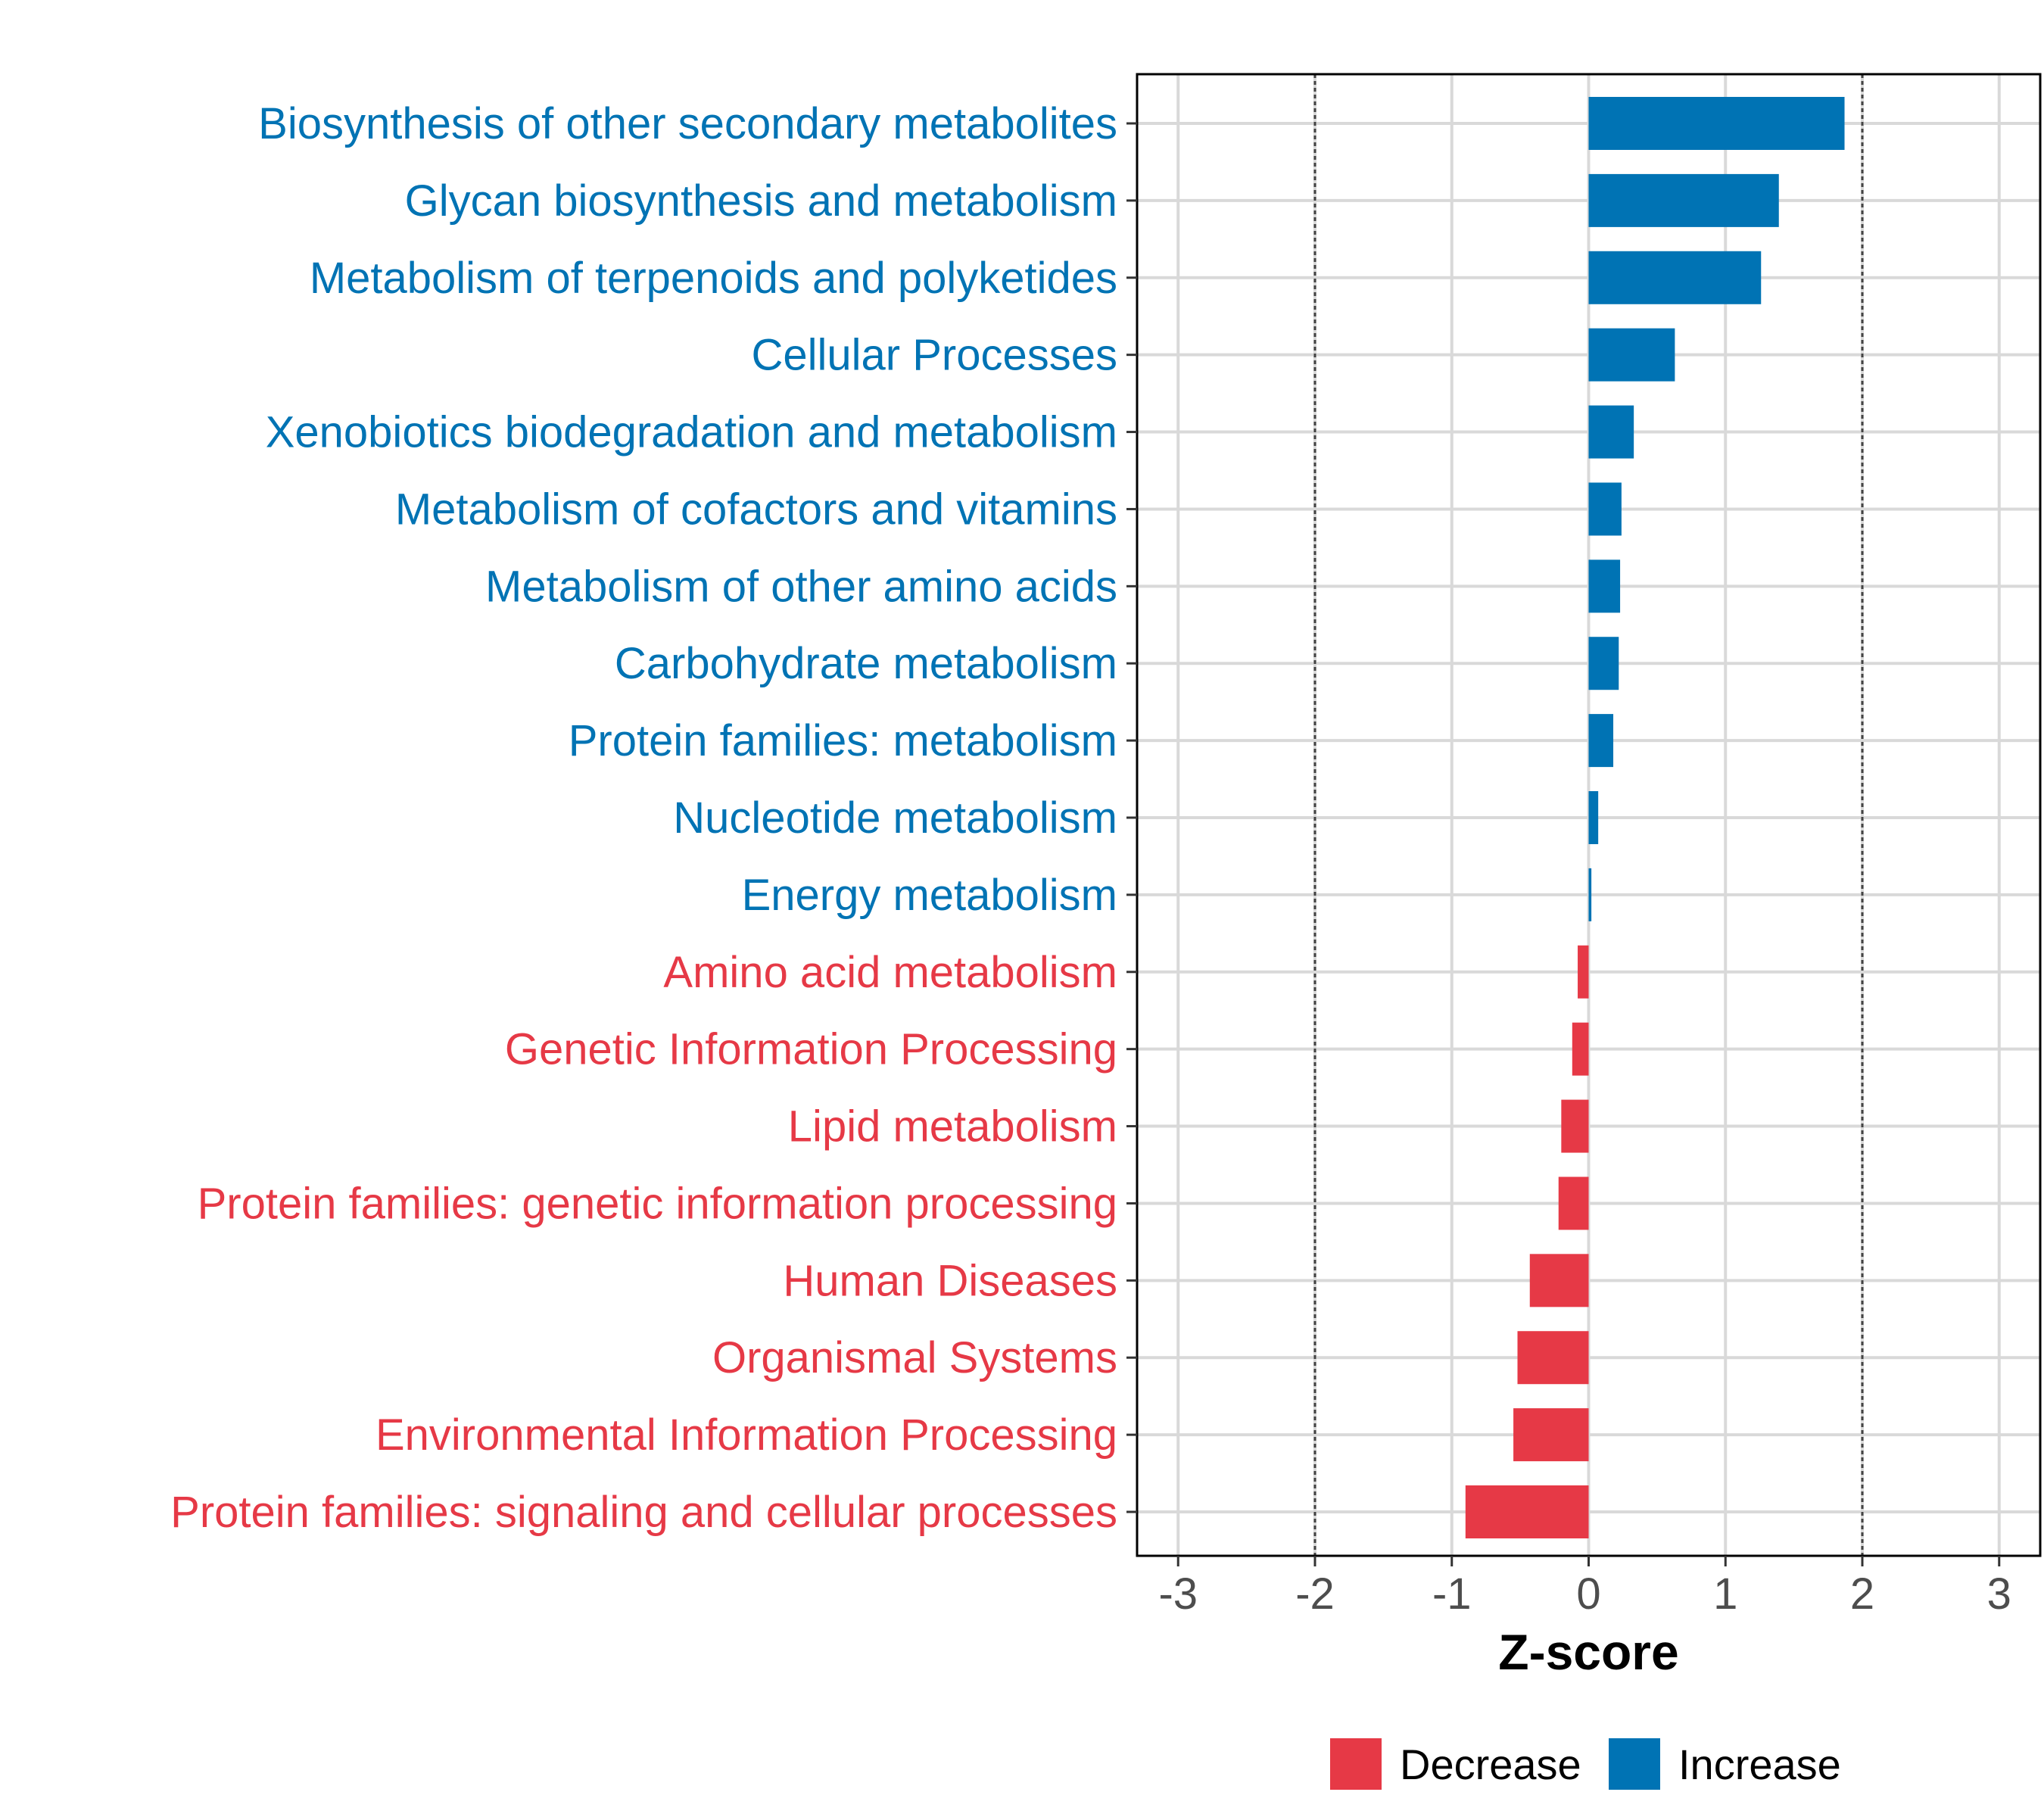 The image size is (2044, 1817). Describe the element at coordinates (895, 818) in the screenshot. I see `category-label: Nucleotide metabolism` at that location.